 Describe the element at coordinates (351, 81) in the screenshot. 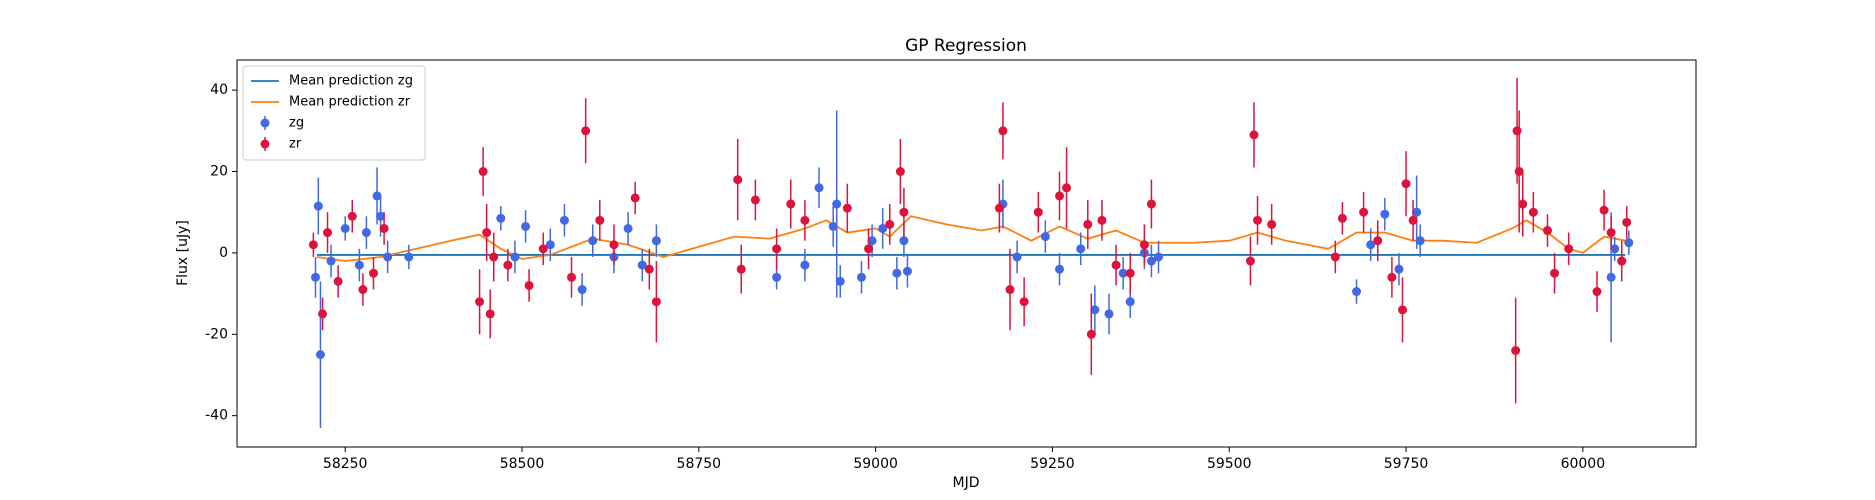

I see `legend-label: Mean prediction zg` at that location.